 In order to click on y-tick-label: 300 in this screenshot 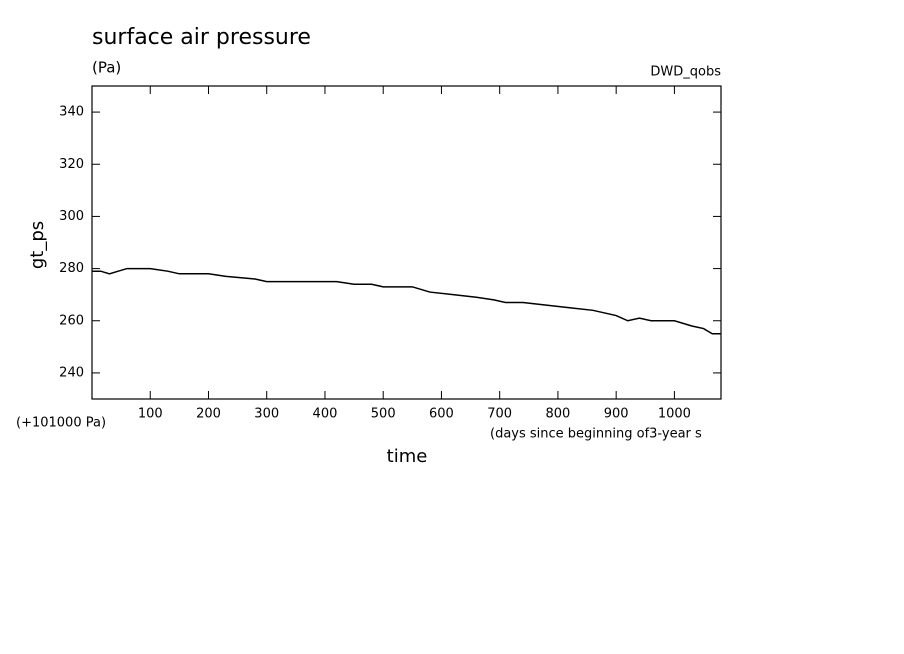, I will do `click(71, 216)`.